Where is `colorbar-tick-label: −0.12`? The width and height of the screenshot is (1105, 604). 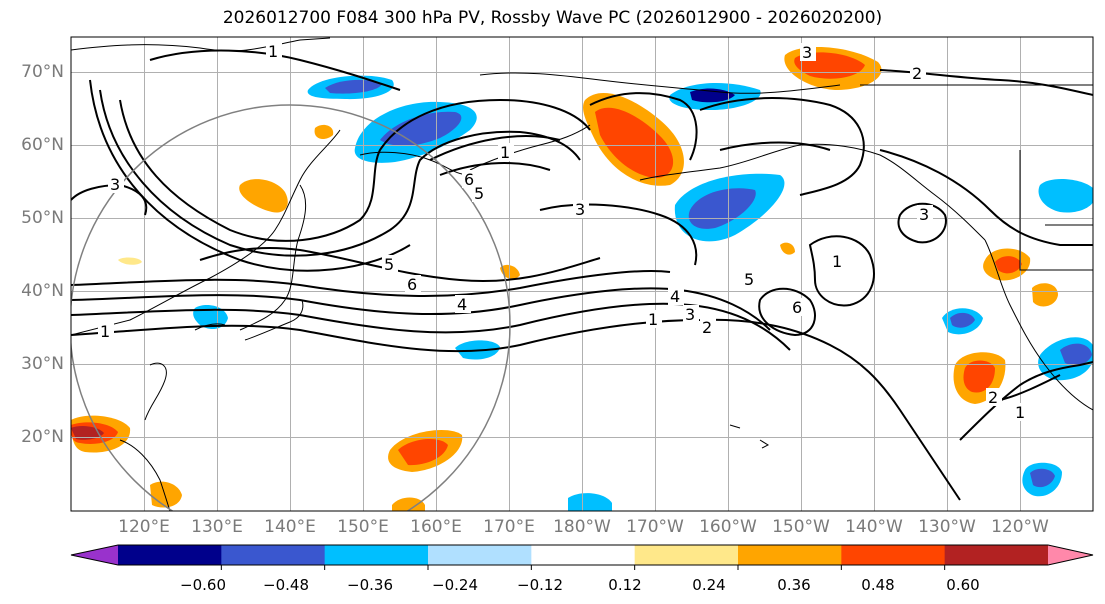 colorbar-tick-label: −0.12 is located at coordinates (540, 585).